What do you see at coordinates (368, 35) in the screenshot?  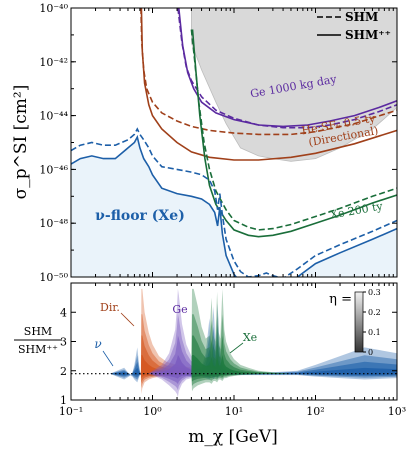 I see `legend-shmpp-label: SHM⁺⁺` at bounding box center [368, 35].